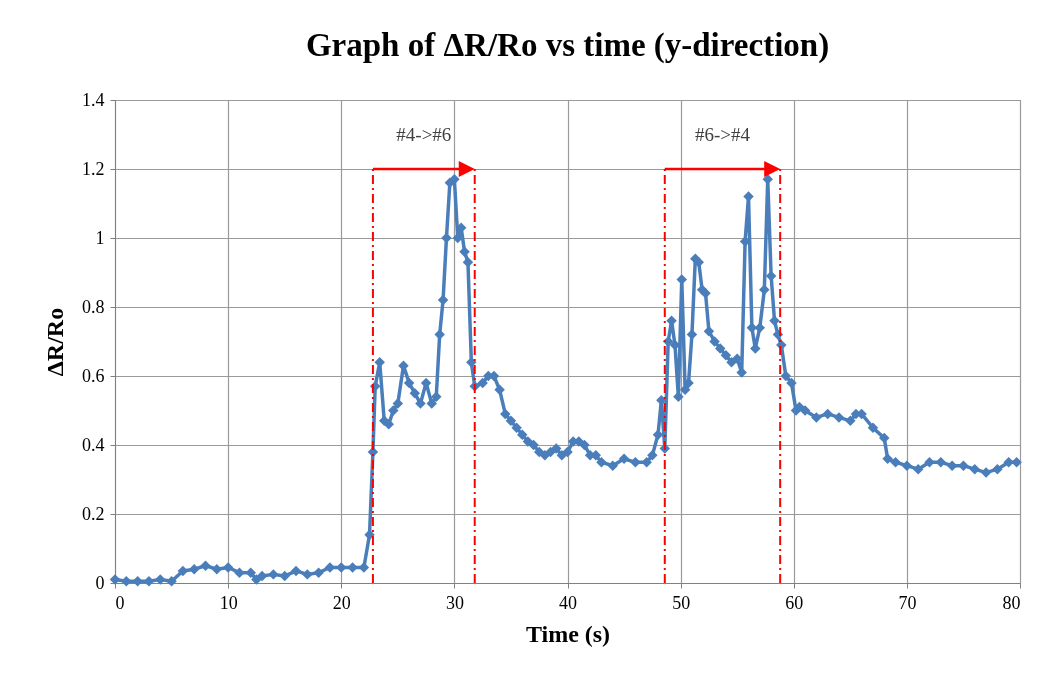 Image resolution: width=1051 pixels, height=683 pixels. What do you see at coordinates (424, 134) in the screenshot?
I see `annotation: #4->#6` at bounding box center [424, 134].